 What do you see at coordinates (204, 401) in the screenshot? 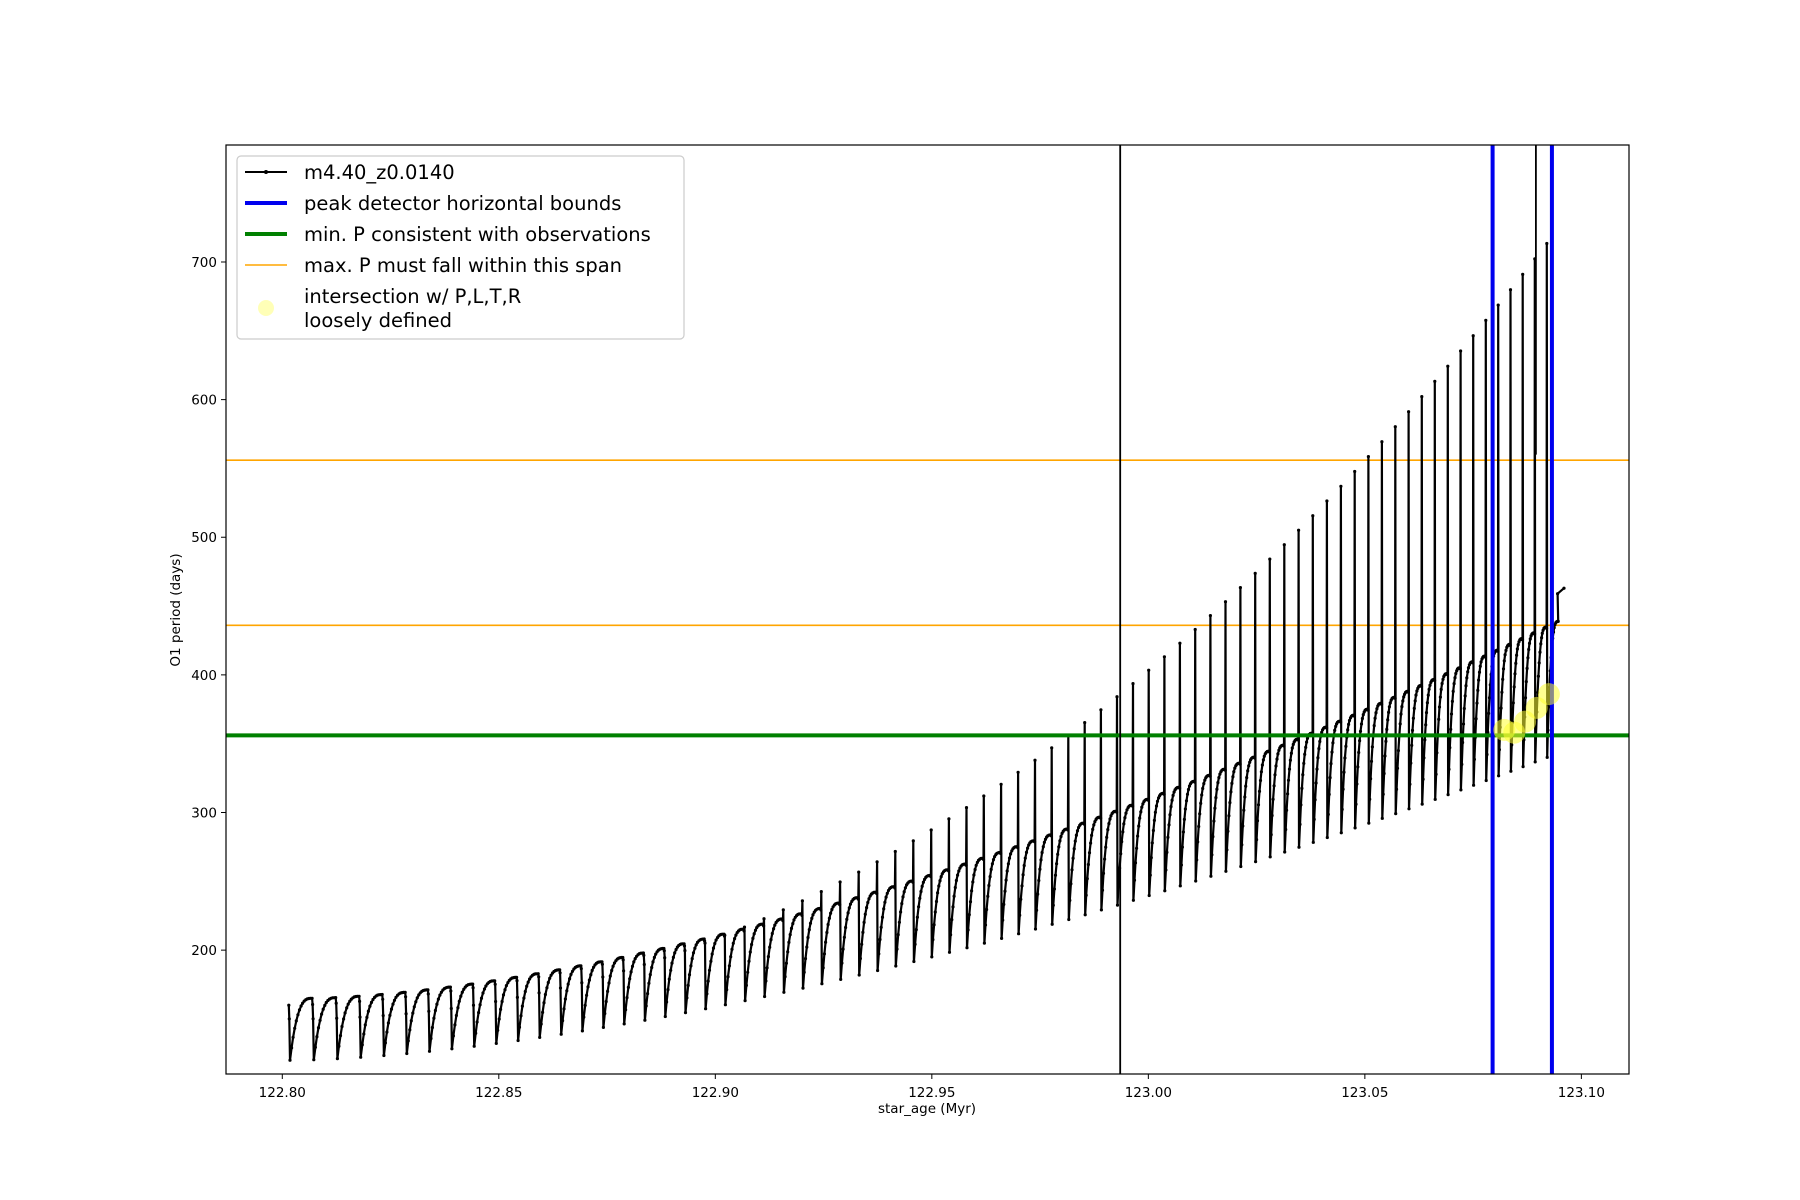
I see `y-tick-label: 600` at bounding box center [204, 401].